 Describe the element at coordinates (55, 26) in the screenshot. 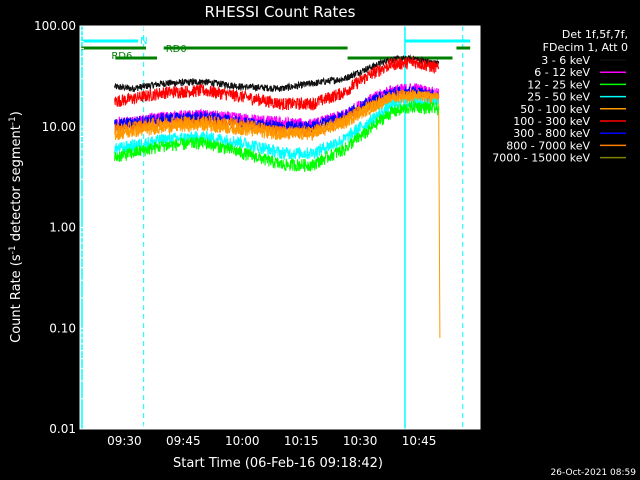

I see `y-tick-label: 100.00` at that location.